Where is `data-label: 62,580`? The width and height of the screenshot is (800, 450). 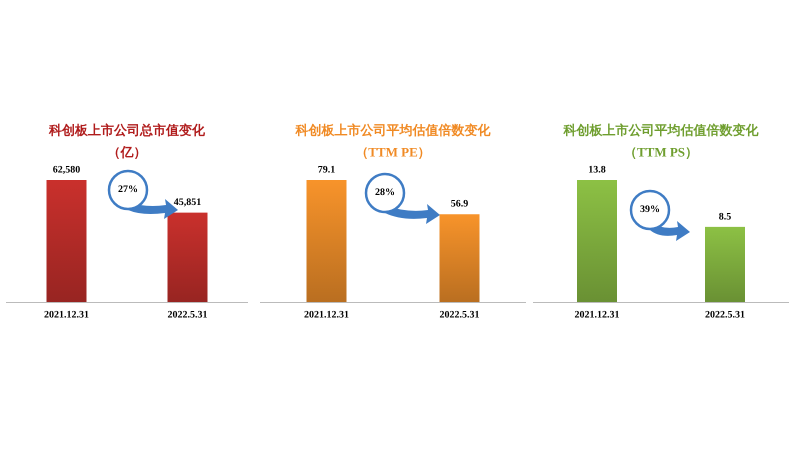
data-label: 62,580 is located at coordinates (66, 170).